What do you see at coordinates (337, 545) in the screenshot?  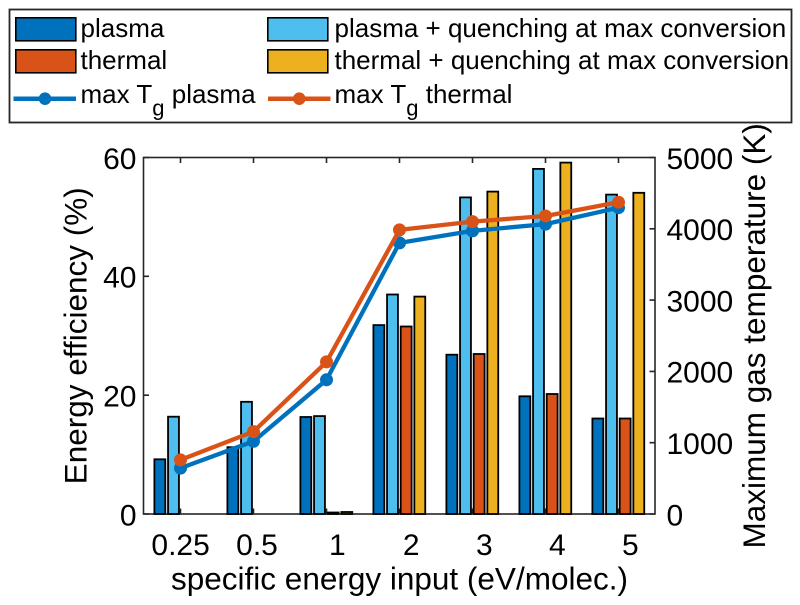 I see `svg-text: 1` at bounding box center [337, 545].